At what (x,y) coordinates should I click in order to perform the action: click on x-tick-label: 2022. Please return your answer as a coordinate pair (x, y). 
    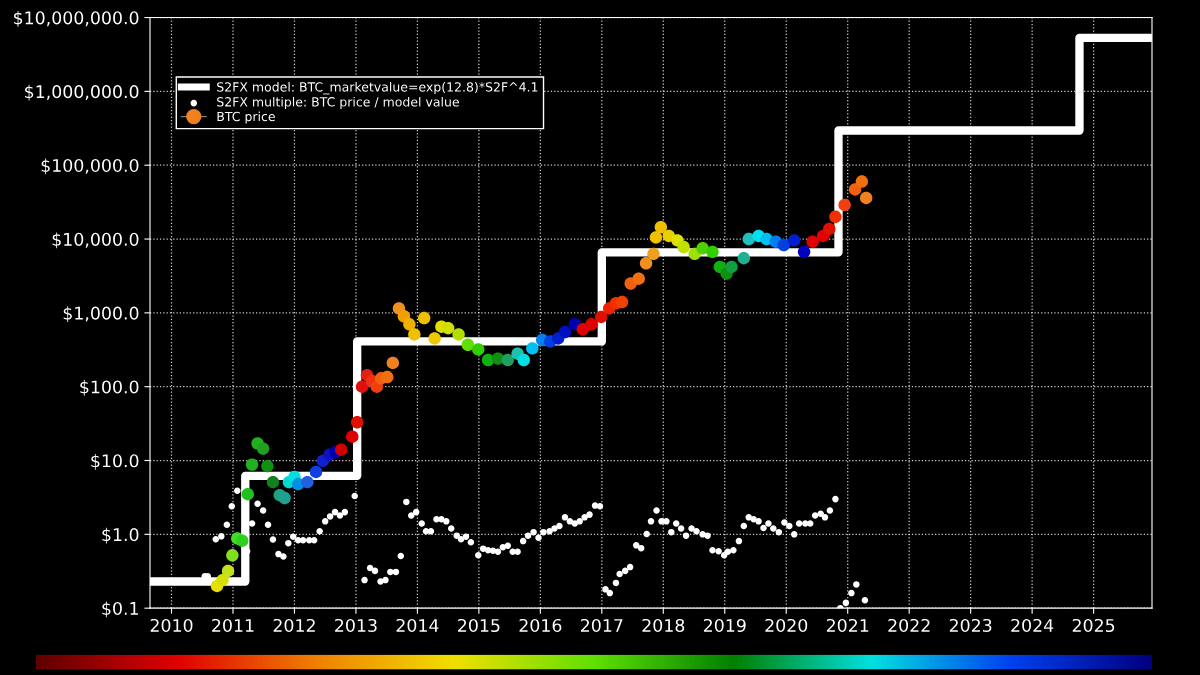
    Looking at the image, I should click on (909, 625).